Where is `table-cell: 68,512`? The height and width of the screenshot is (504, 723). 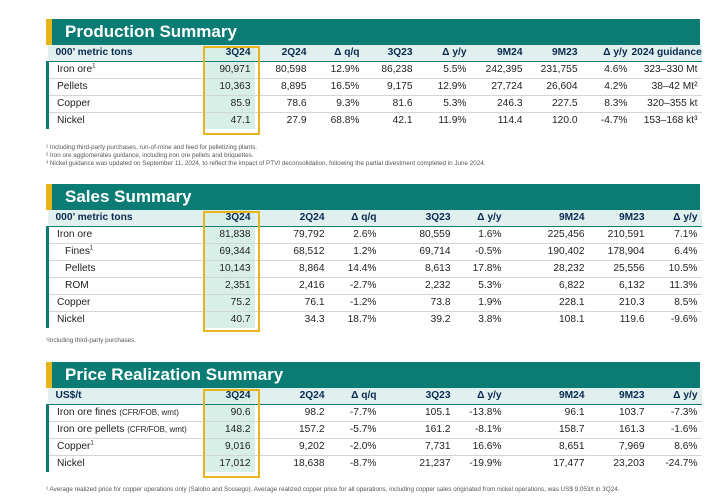
table-cell: 68,512 is located at coordinates (291, 252).